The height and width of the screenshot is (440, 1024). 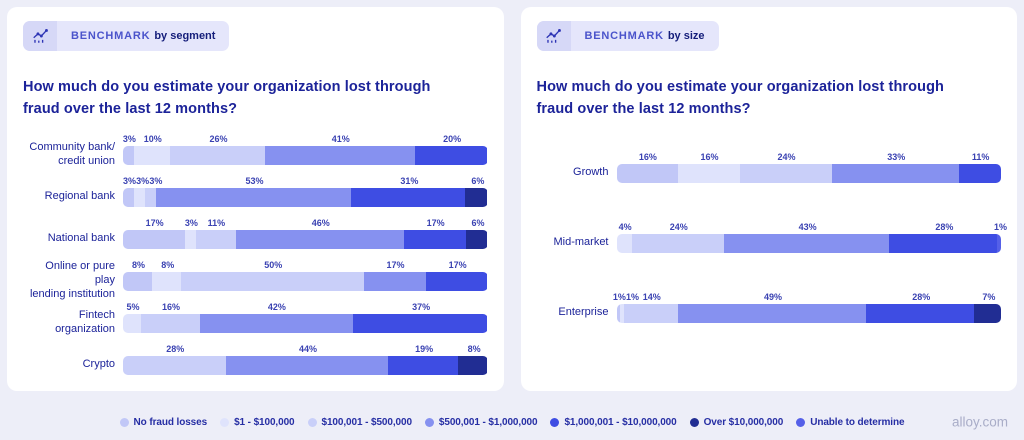 I want to click on percent-labels: 1% 1% 14% 49% 28% 7%, so click(x=807, y=297).